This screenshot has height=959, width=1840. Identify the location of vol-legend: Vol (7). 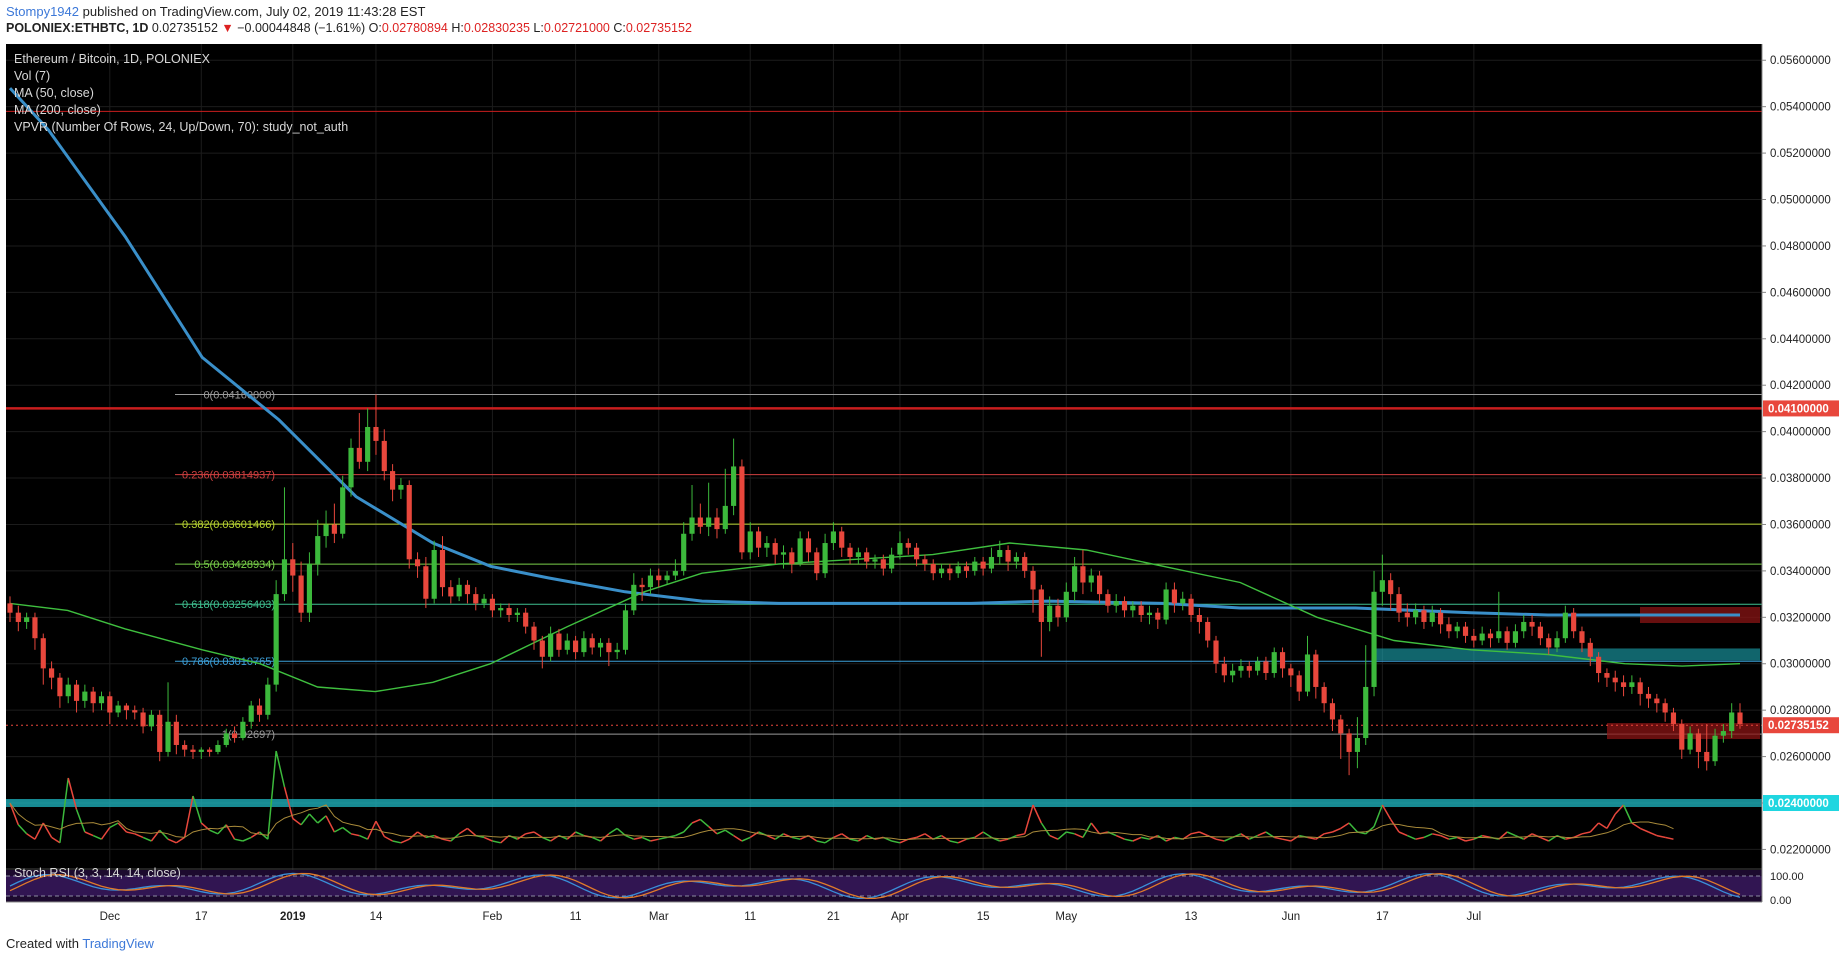
(32, 76).